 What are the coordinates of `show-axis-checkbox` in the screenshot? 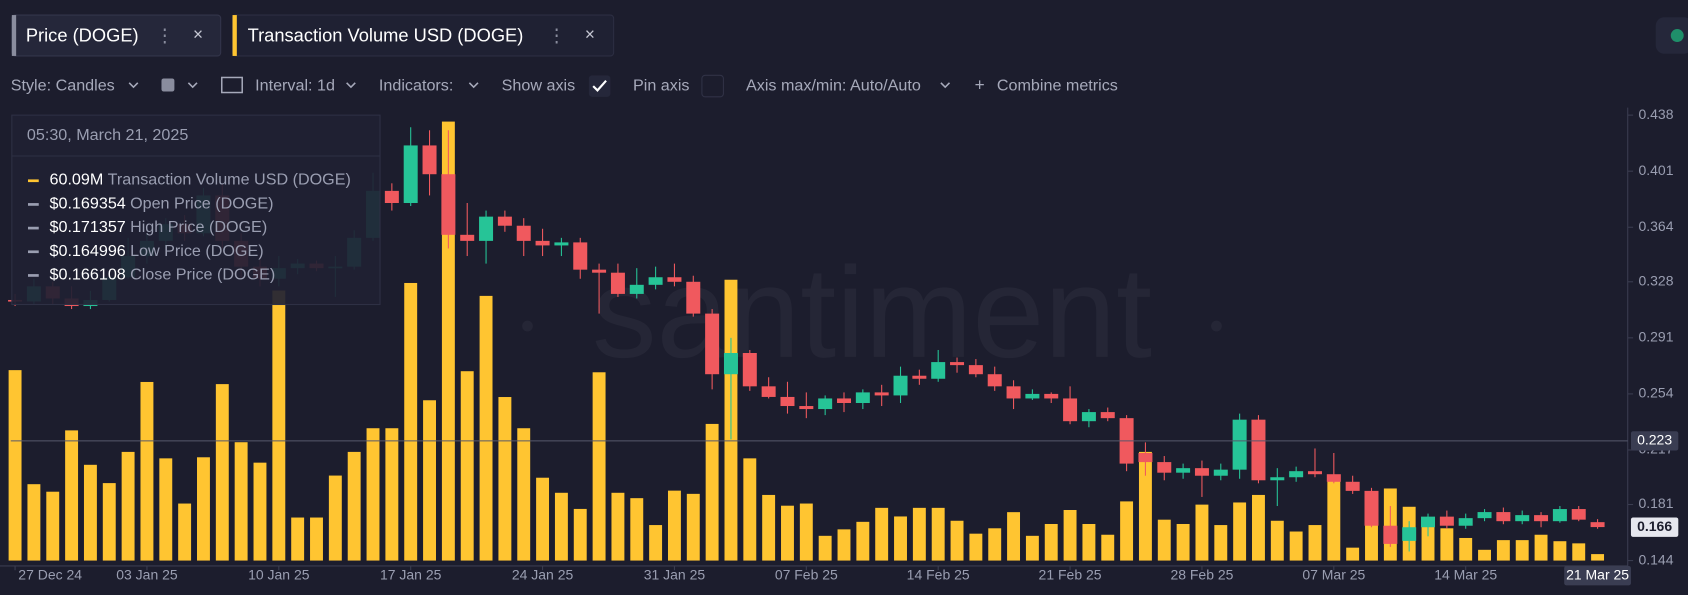 It's located at (599, 86).